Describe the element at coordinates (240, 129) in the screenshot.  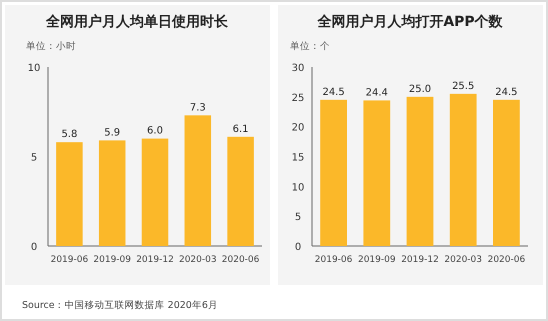
I see `data-label: 6.1` at that location.